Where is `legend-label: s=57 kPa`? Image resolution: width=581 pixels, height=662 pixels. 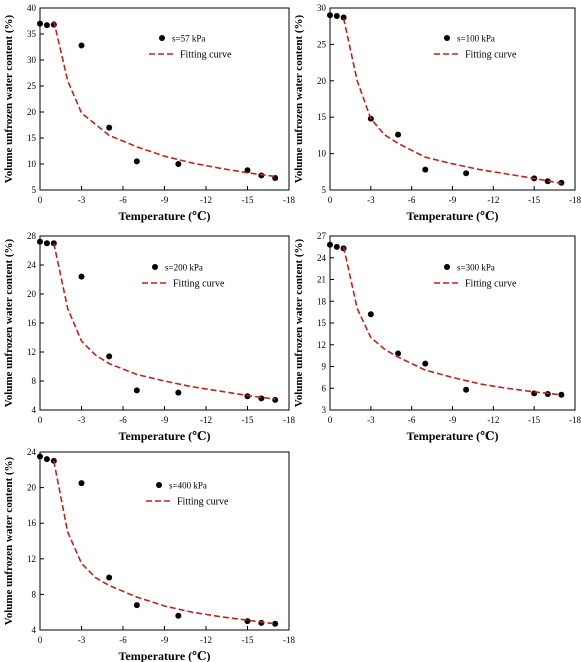 legend-label: s=57 kPa is located at coordinates (188, 39).